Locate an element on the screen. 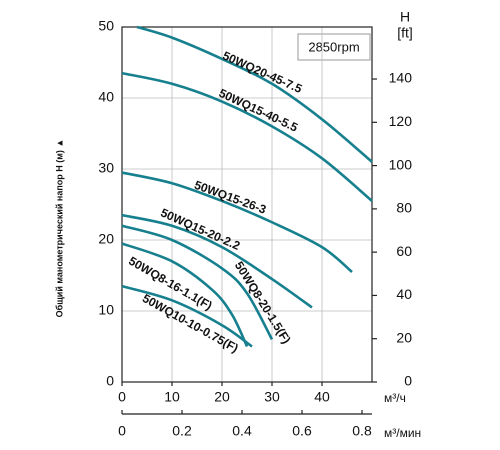  y2-tick-label: 60 is located at coordinates (404, 251).